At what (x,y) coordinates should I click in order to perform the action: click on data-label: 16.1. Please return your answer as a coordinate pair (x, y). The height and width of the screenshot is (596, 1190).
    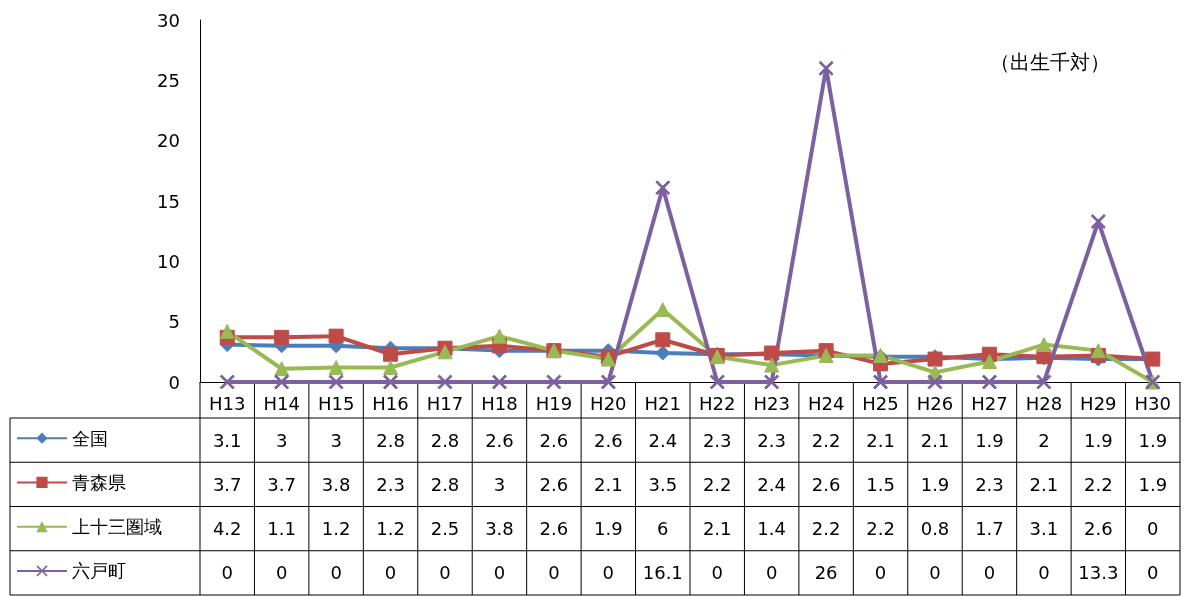
    Looking at the image, I should click on (662, 573).